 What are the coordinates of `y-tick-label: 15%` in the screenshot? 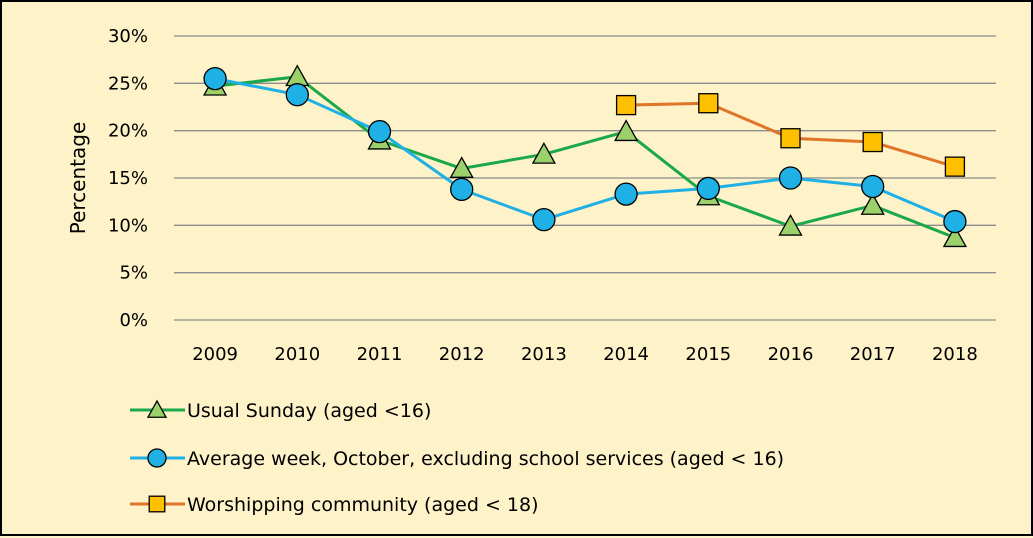 It's located at (128, 178).